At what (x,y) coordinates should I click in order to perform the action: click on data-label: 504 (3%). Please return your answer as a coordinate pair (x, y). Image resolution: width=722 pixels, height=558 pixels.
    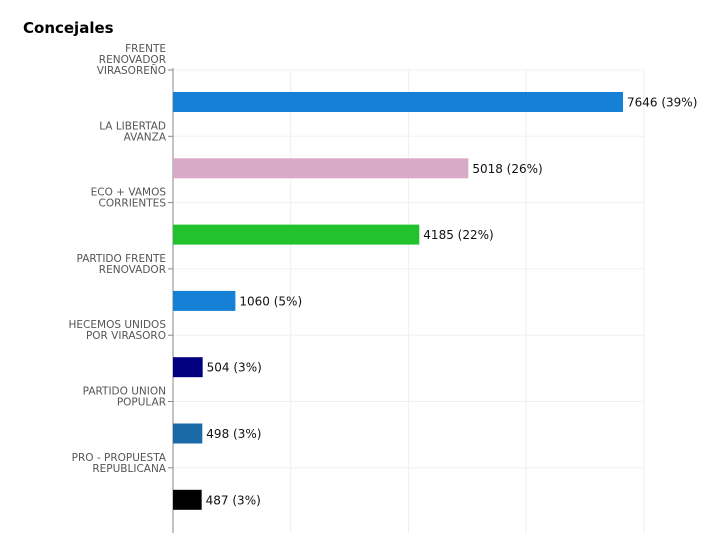
    Looking at the image, I should click on (234, 368).